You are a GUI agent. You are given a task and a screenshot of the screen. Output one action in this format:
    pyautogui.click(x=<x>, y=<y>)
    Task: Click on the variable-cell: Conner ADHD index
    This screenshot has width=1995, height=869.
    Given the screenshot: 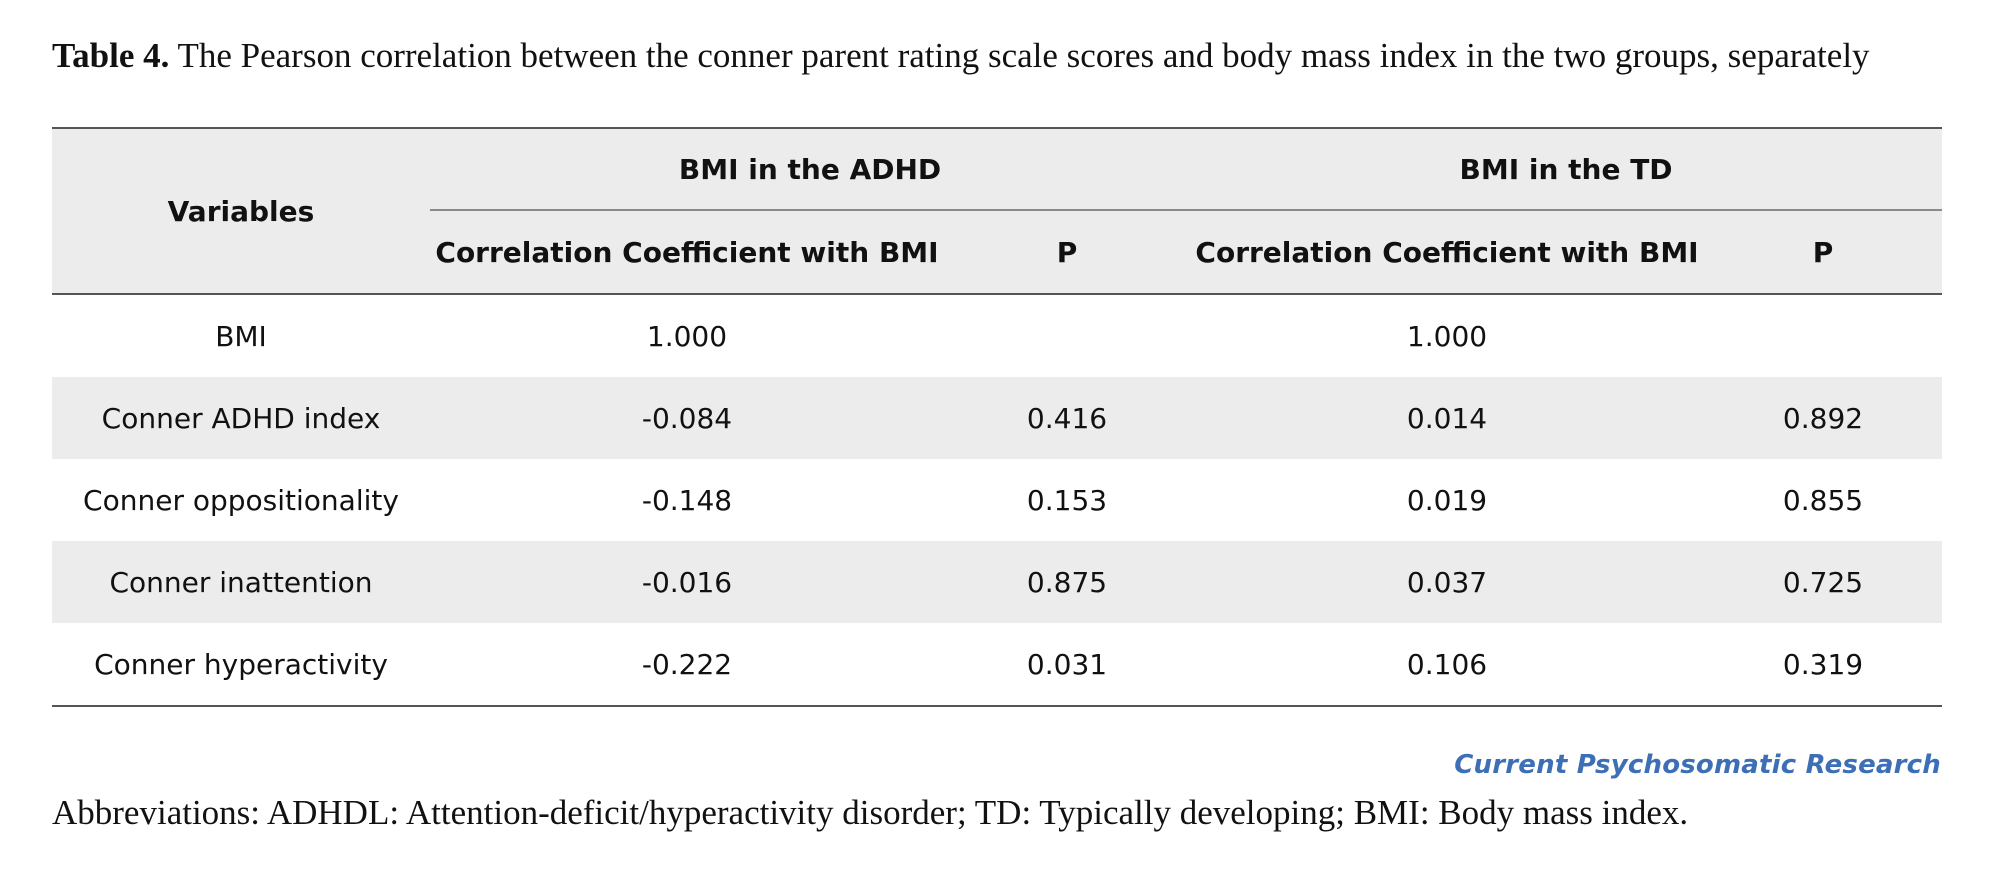 What is the action you would take?
    pyautogui.click(x=241, y=418)
    